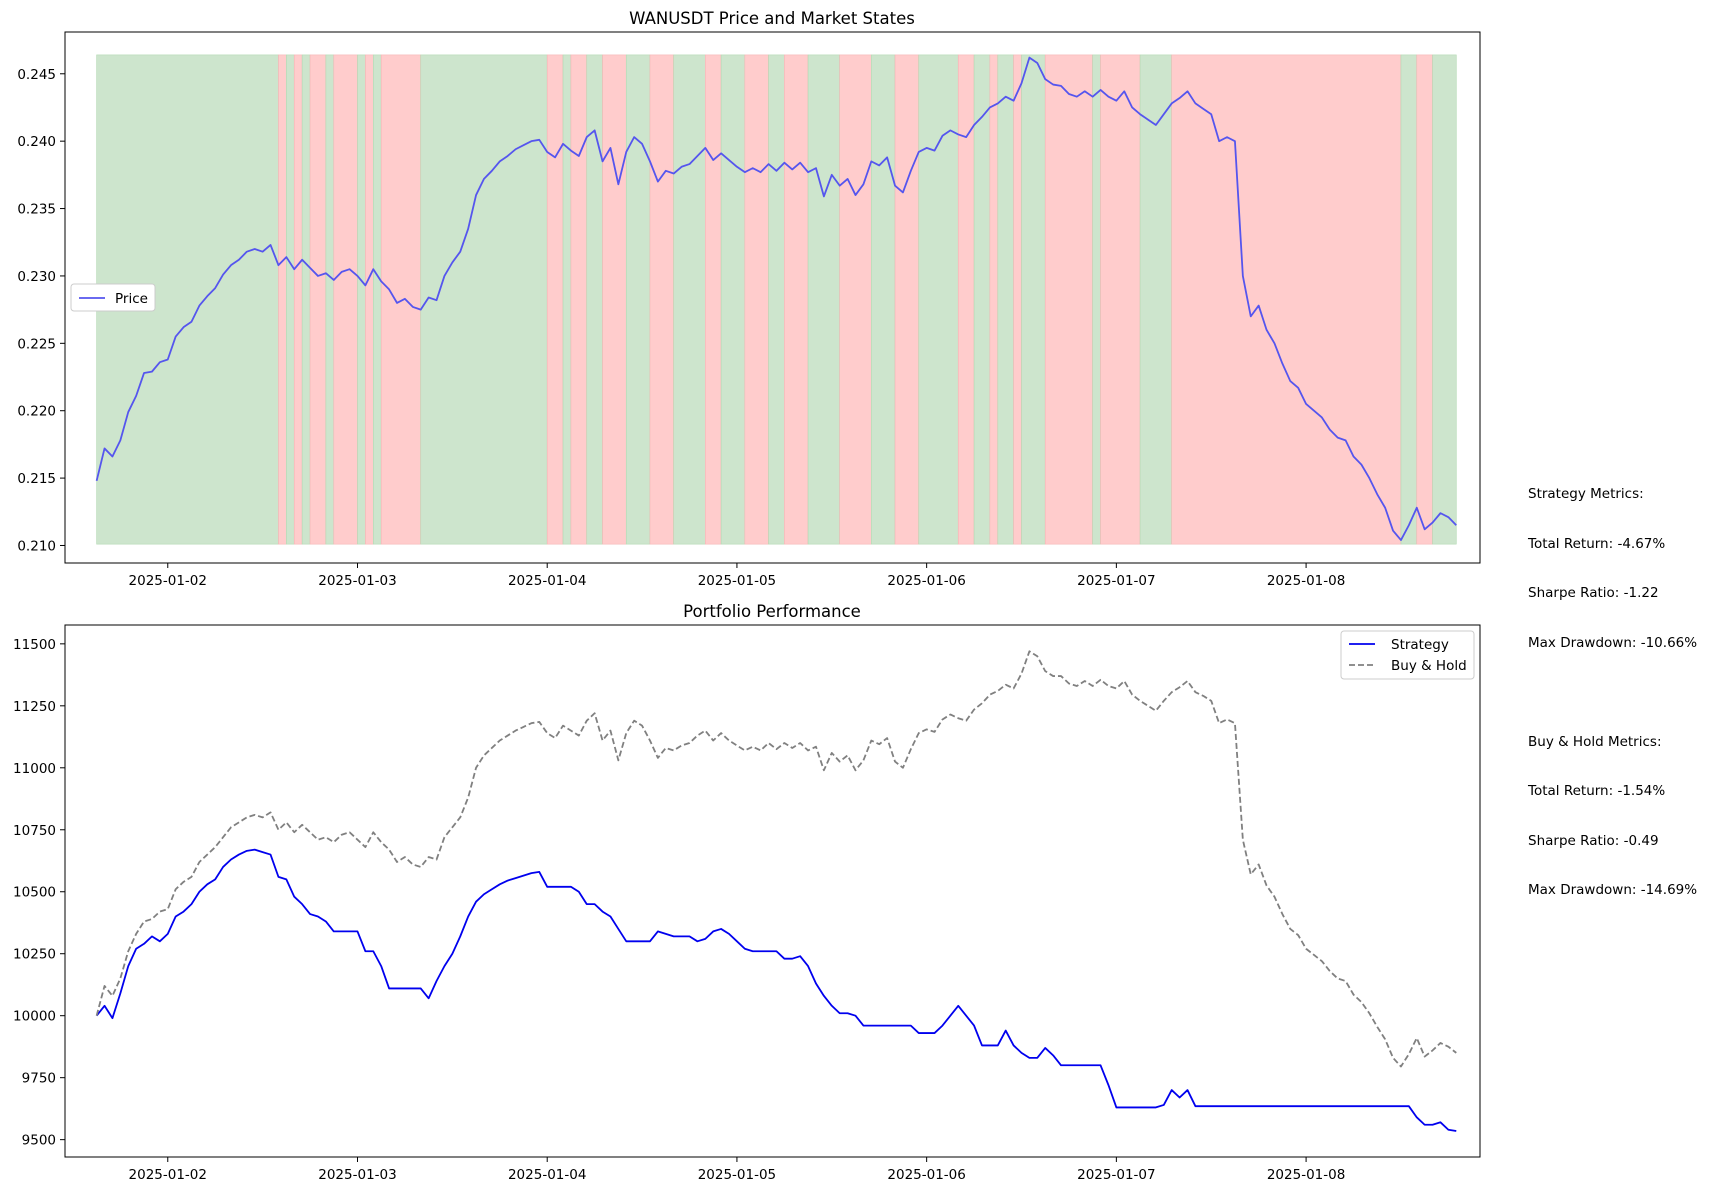 The height and width of the screenshot is (1189, 1709). What do you see at coordinates (926, 581) in the screenshot?
I see `price-x-tick-label: 2025-01-06` at bounding box center [926, 581].